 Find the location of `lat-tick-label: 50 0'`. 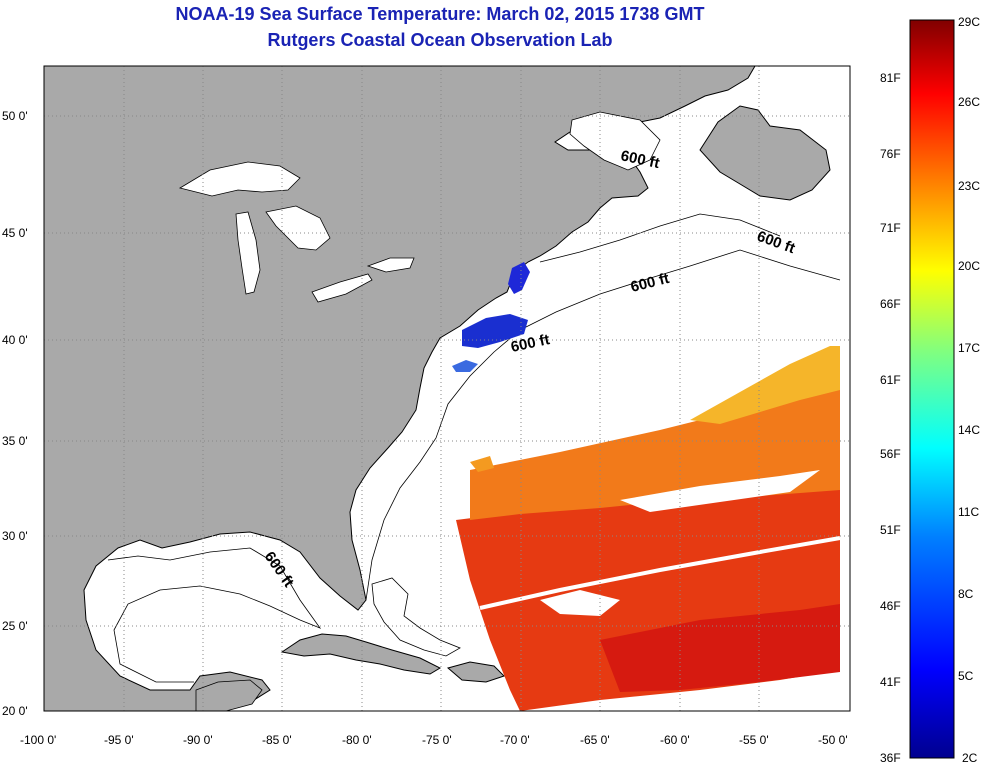

lat-tick-label: 50 0' is located at coordinates (15, 116).